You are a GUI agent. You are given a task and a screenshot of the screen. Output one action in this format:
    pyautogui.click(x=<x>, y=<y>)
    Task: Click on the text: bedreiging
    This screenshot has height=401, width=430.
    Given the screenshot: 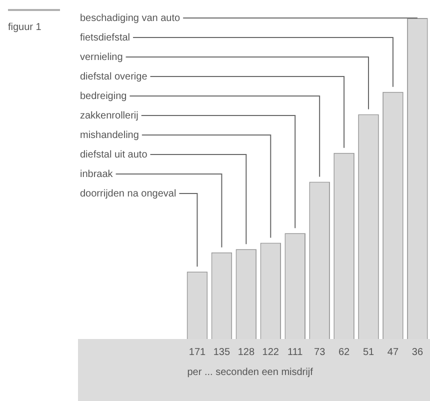 What is the action you would take?
    pyautogui.click(x=103, y=96)
    